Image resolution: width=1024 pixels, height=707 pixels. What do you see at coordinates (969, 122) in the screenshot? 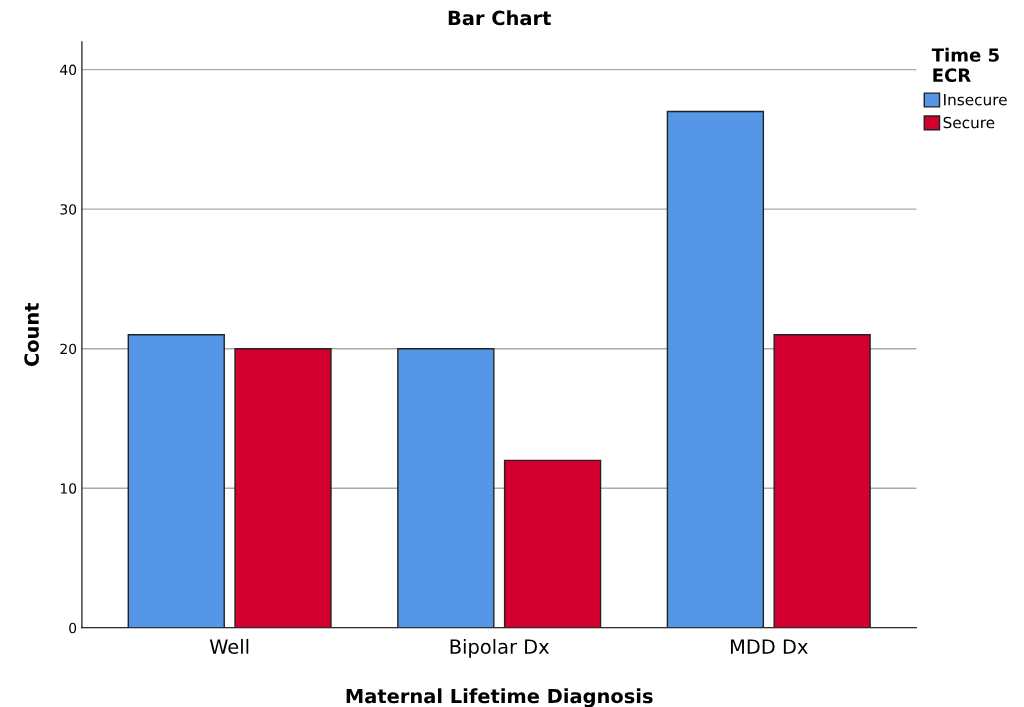
I see `legend-label: Secure` at bounding box center [969, 122].